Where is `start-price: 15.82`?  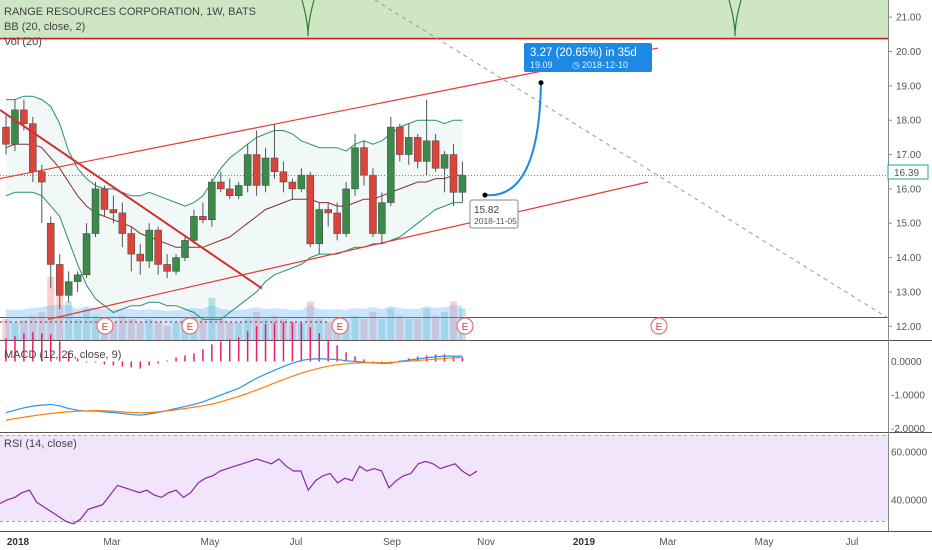 start-price: 15.82 is located at coordinates (486, 210).